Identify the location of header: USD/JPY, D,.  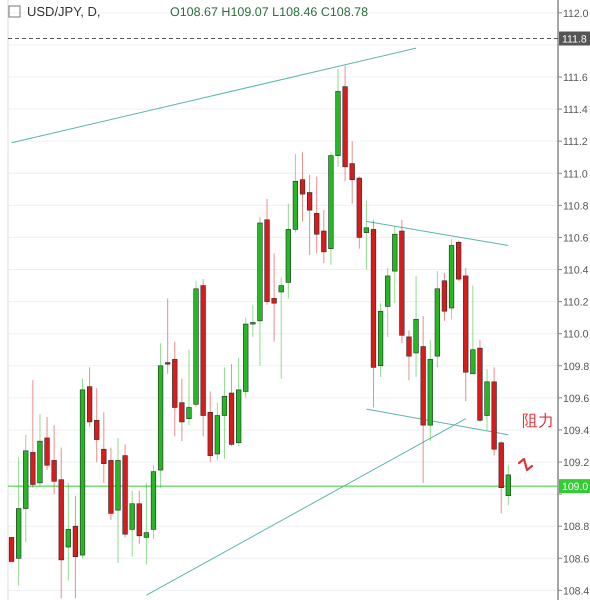
(54, 11).